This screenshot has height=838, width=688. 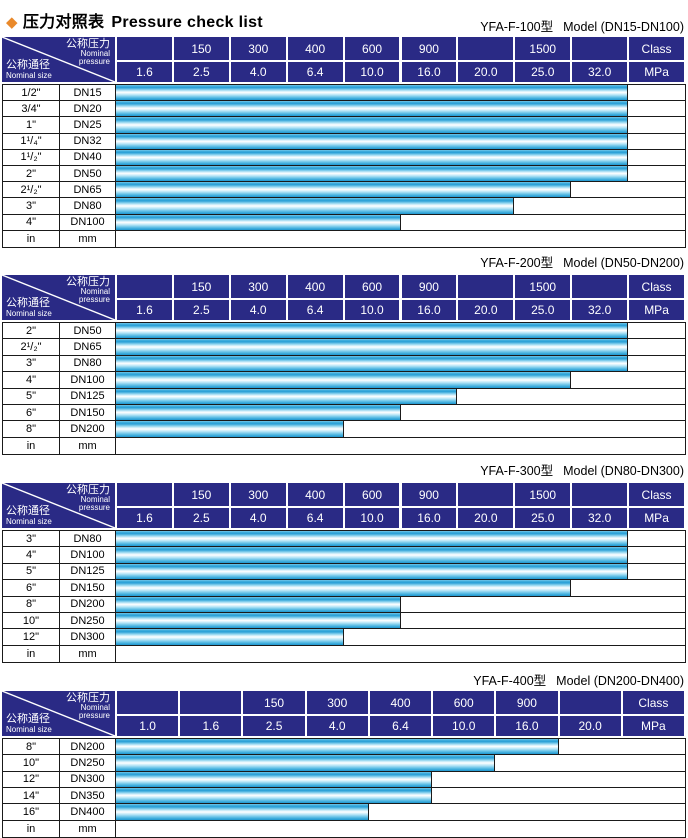 What do you see at coordinates (543, 48) in the screenshot?
I see `class-header-cell: 1500` at bounding box center [543, 48].